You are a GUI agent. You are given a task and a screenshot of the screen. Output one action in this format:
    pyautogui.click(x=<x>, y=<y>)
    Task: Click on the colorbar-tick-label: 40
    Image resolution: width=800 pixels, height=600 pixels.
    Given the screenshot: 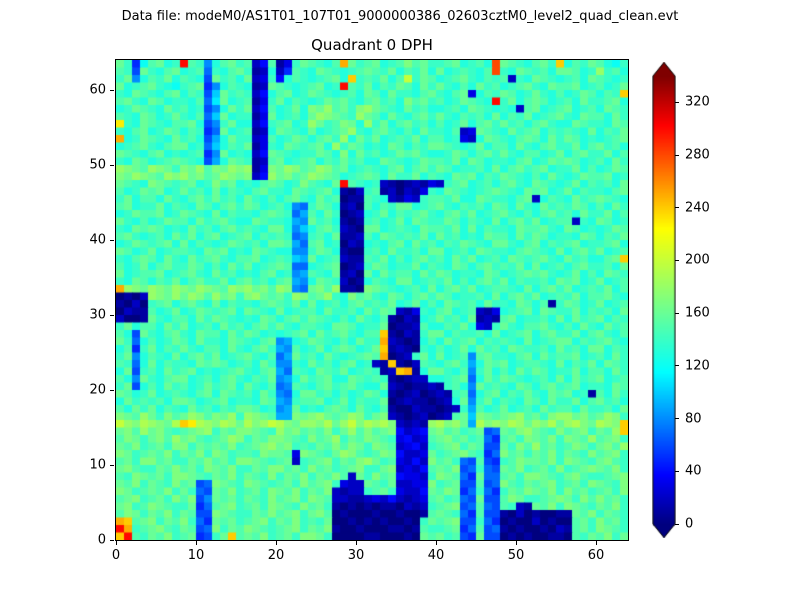 What is the action you would take?
    pyautogui.click(x=693, y=471)
    